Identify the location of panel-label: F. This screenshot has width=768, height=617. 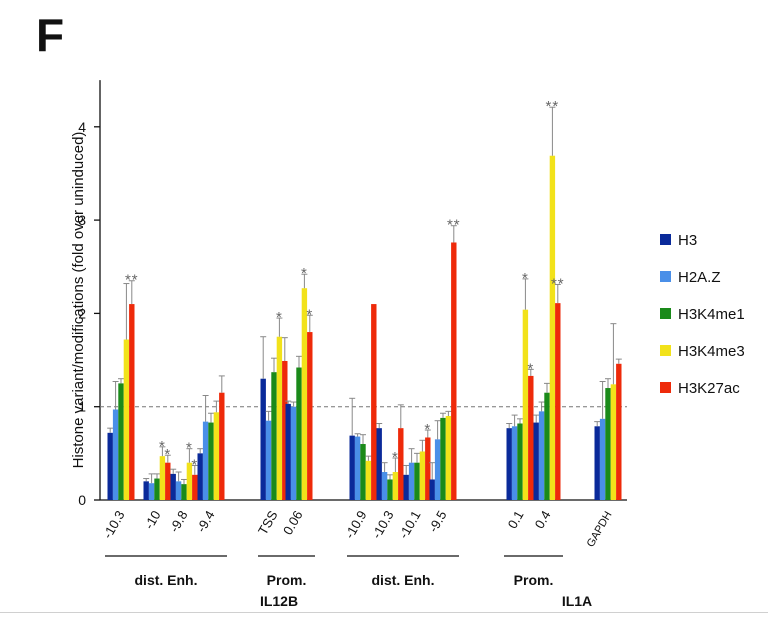
(50, 35).